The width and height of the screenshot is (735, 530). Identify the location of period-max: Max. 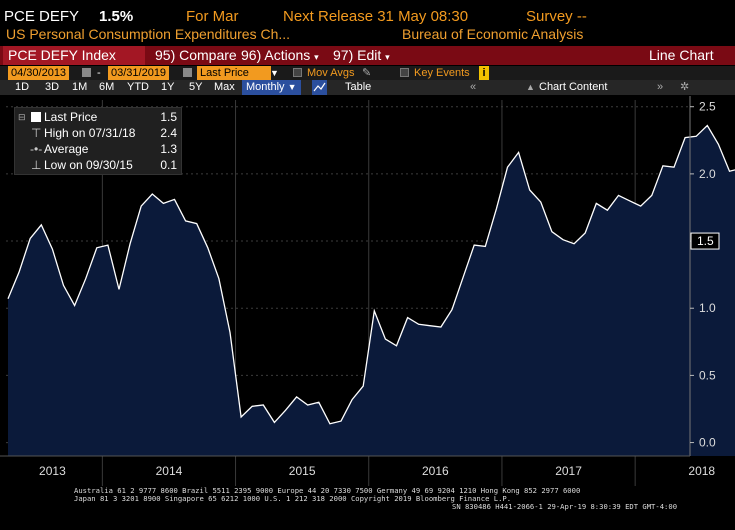
(224, 87).